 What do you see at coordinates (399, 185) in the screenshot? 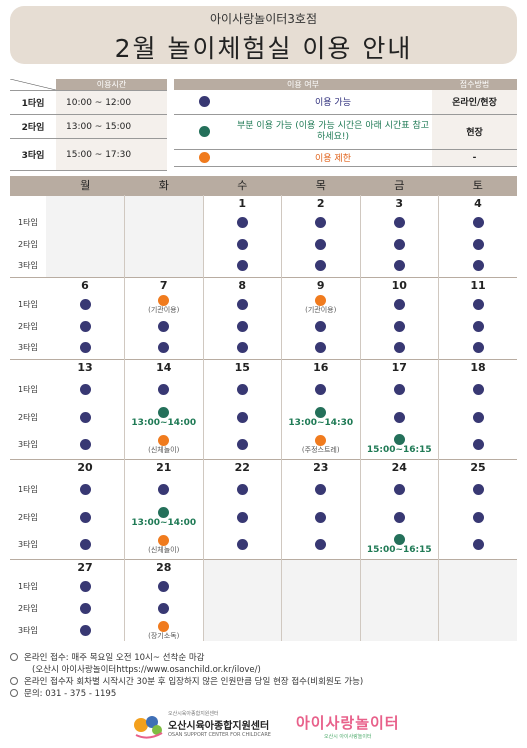
I see `day-header: 금` at bounding box center [399, 185].